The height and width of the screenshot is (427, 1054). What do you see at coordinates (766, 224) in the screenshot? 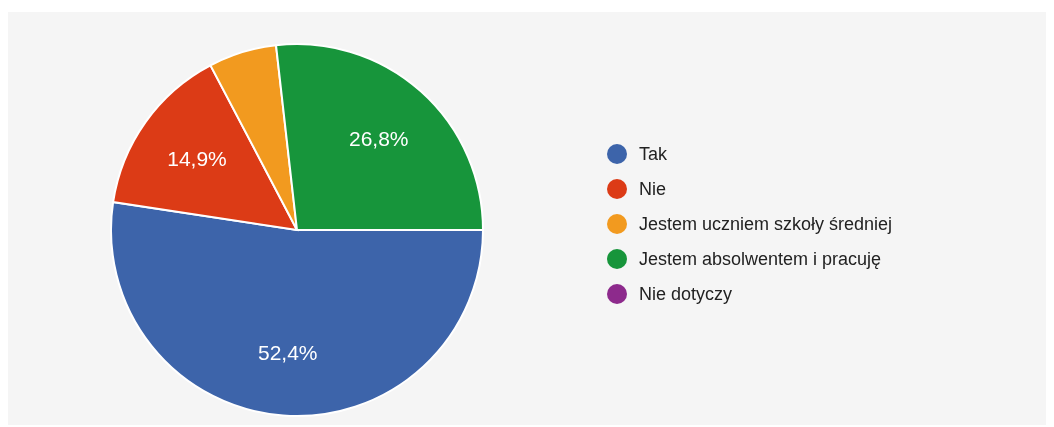
I see `legend-label: Jestem uczniem szkoły średniej` at bounding box center [766, 224].